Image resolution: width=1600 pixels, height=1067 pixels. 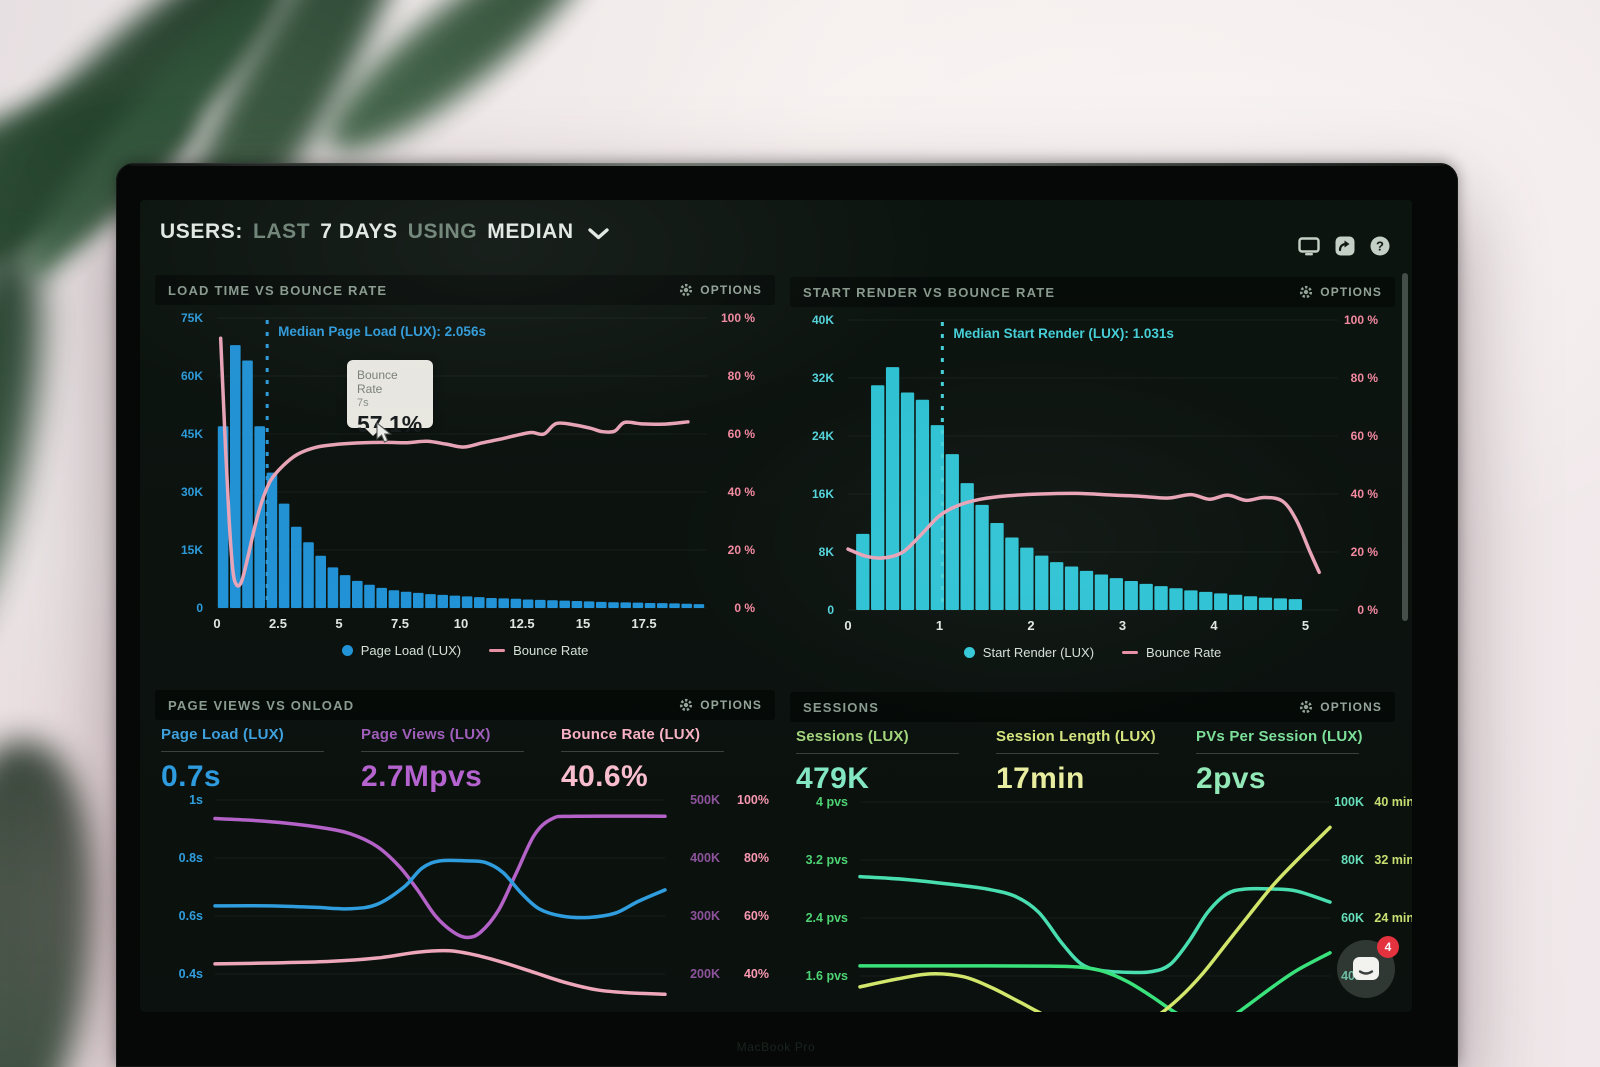 I want to click on help-icon: ?, so click(x=1380, y=246).